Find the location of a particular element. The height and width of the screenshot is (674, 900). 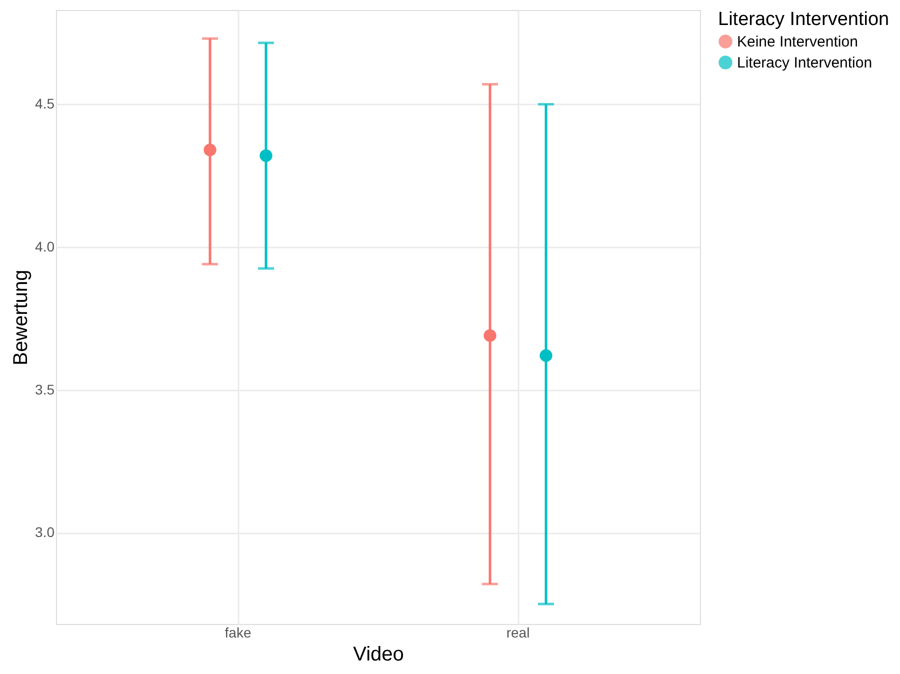

y-tick-label: 4.5 is located at coordinates (45, 104).